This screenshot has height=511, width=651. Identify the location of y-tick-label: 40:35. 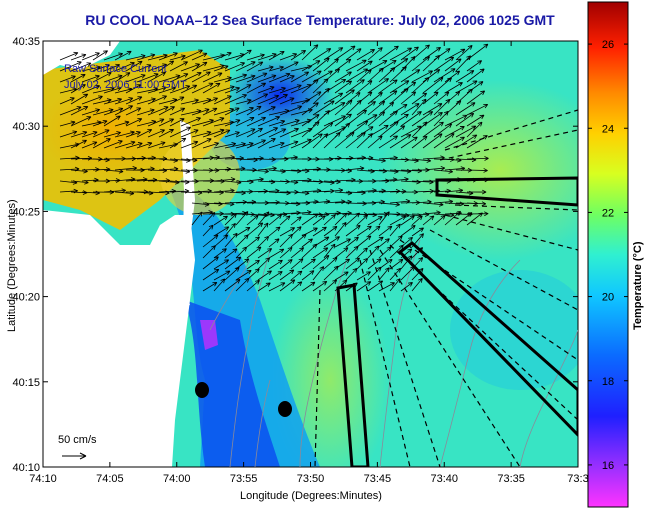
(26, 42).